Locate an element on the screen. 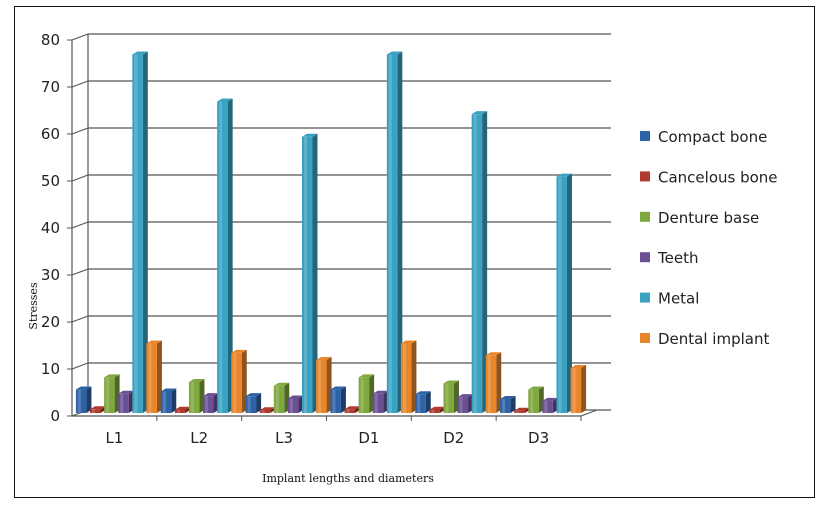 The width and height of the screenshot is (822, 505). y-tick-label: 50 is located at coordinates (50, 181).